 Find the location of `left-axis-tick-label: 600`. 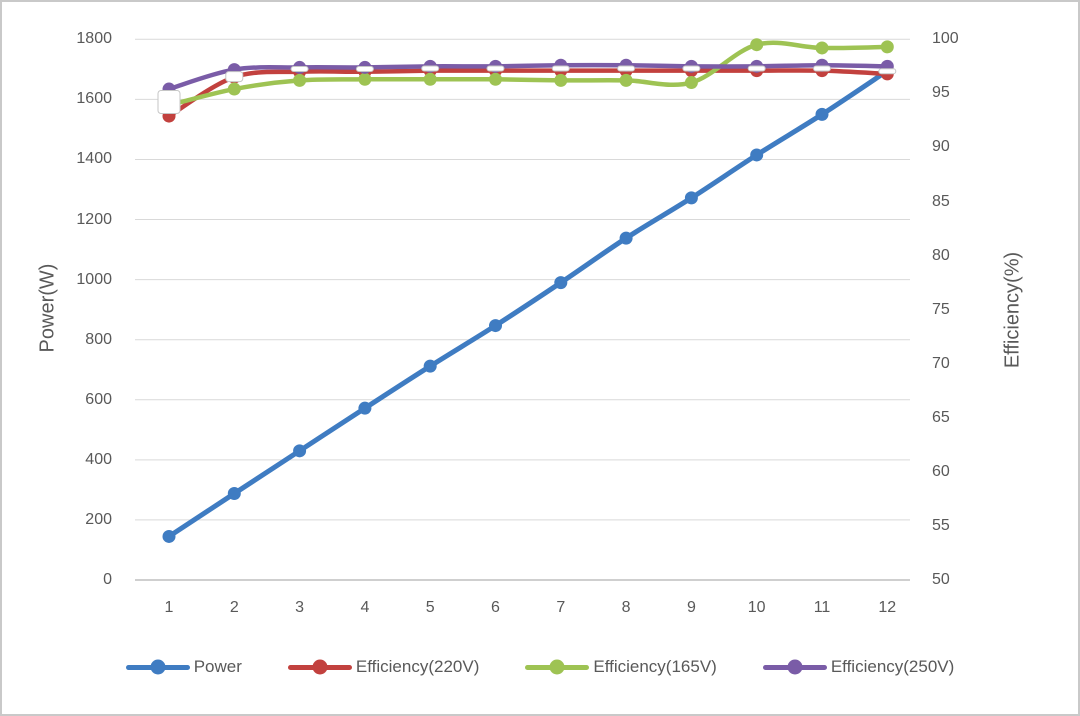

left-axis-tick-label: 600 is located at coordinates (98, 399).